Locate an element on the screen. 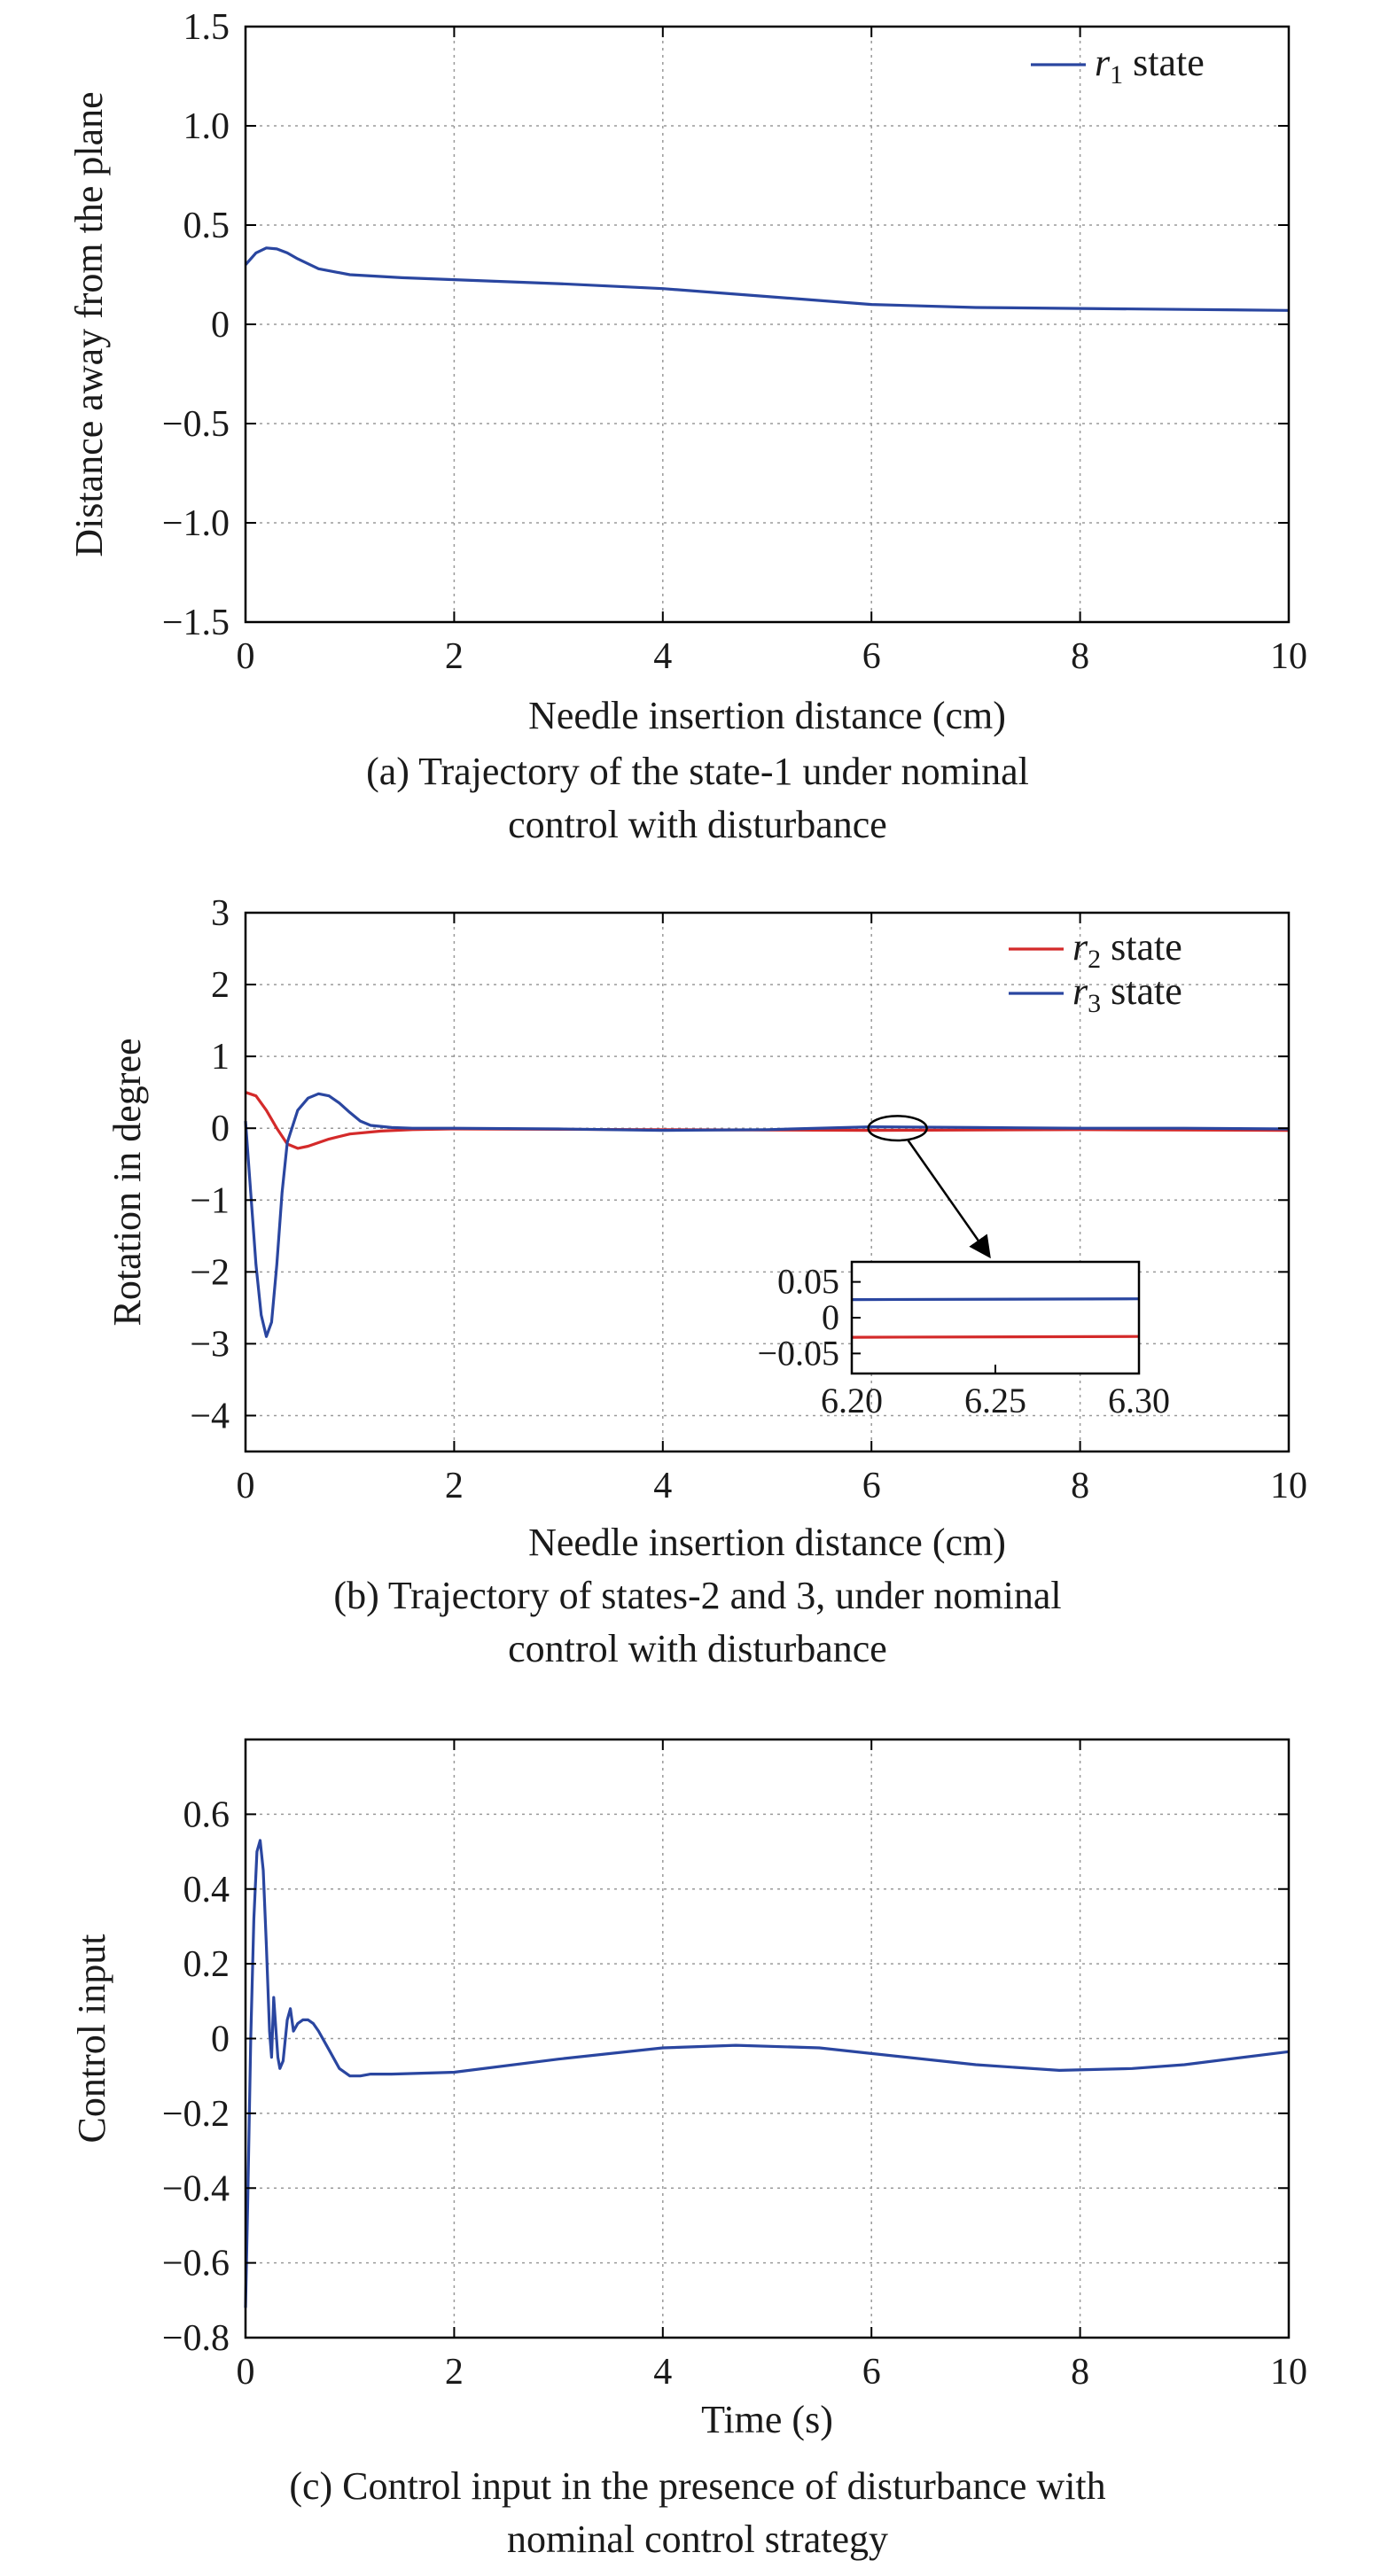  caption-c-line2: nominal control strategy is located at coordinates (697, 2540).